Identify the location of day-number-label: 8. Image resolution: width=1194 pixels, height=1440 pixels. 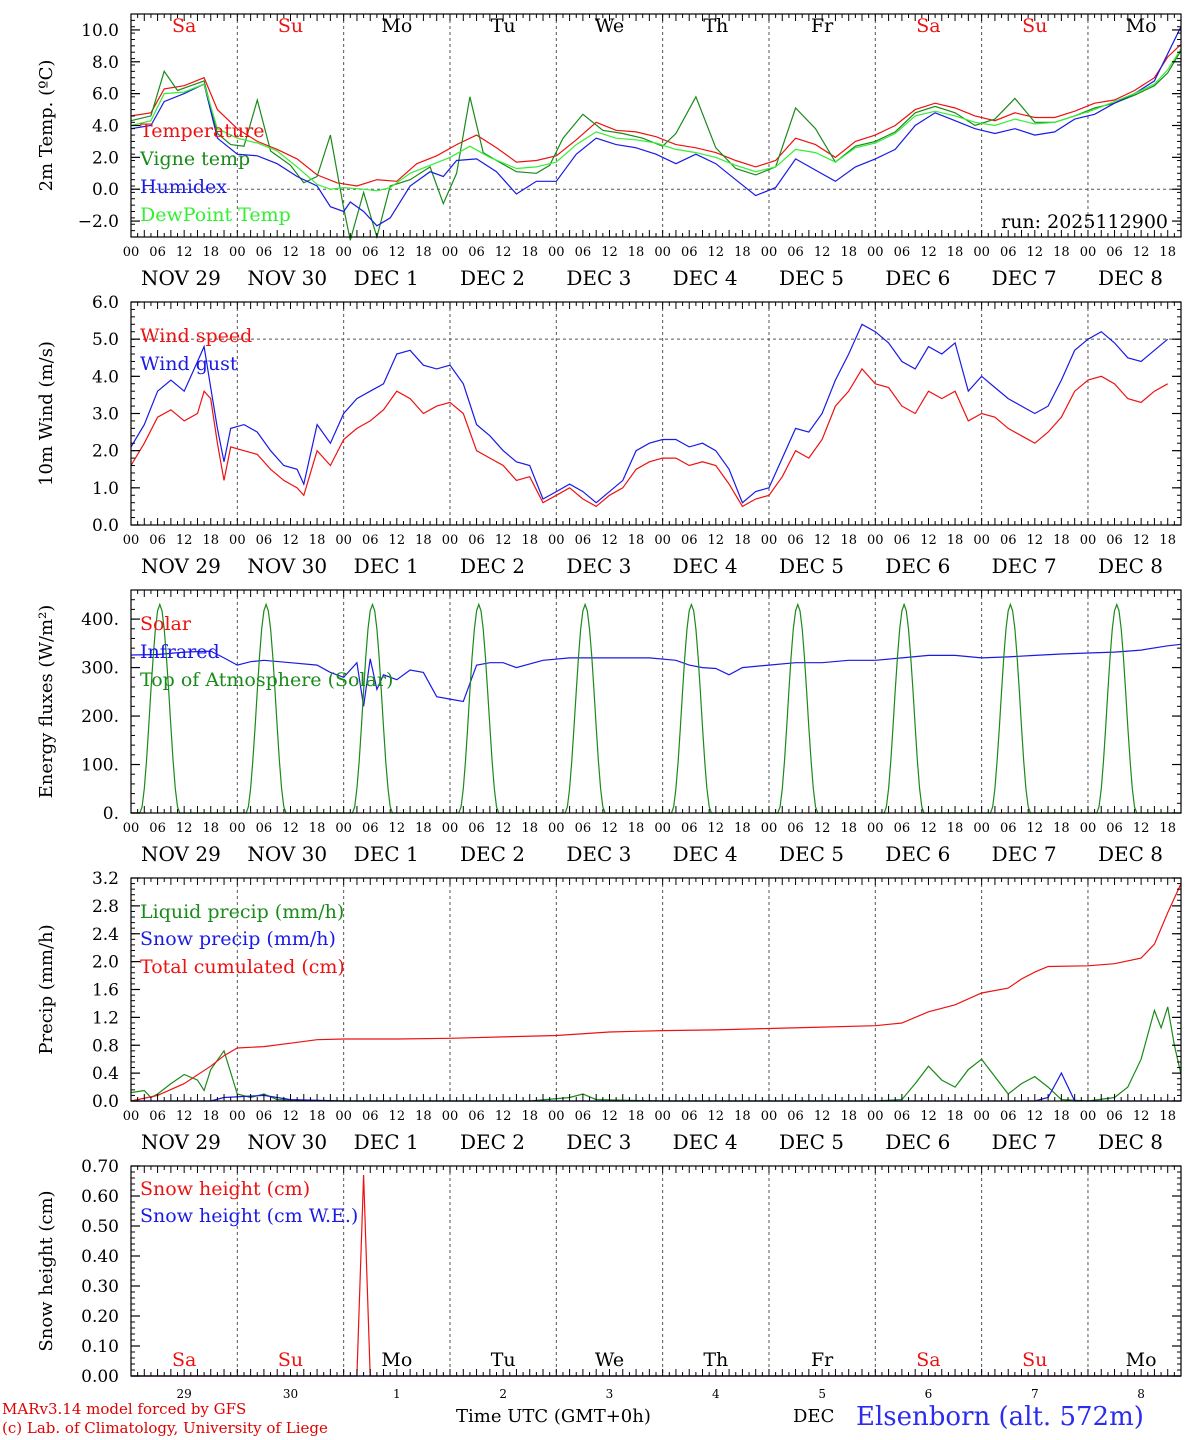
(1141, 1394).